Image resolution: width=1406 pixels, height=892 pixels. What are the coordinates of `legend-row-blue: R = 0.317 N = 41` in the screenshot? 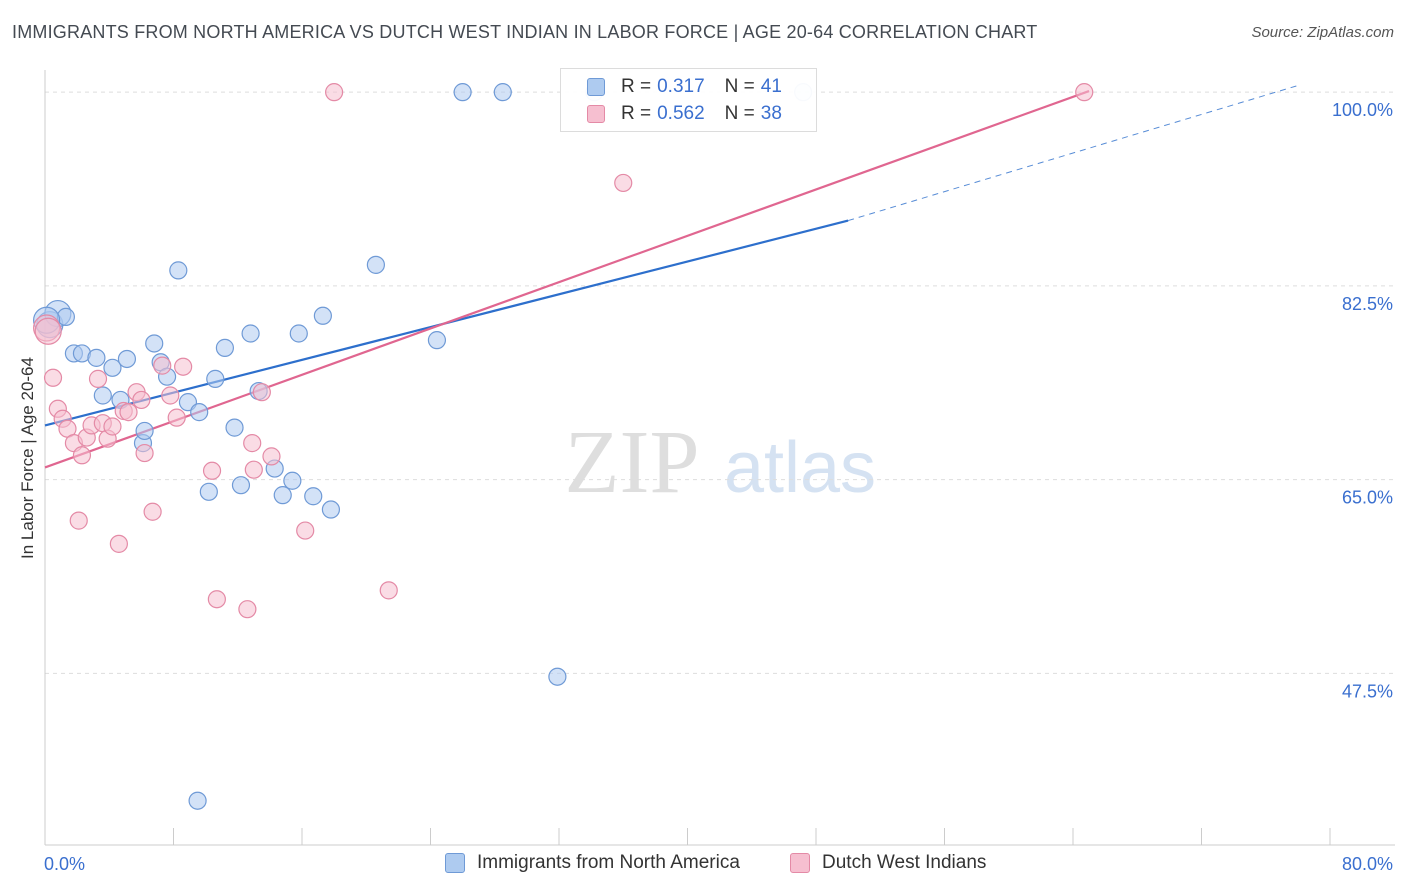 It's located at (684, 87).